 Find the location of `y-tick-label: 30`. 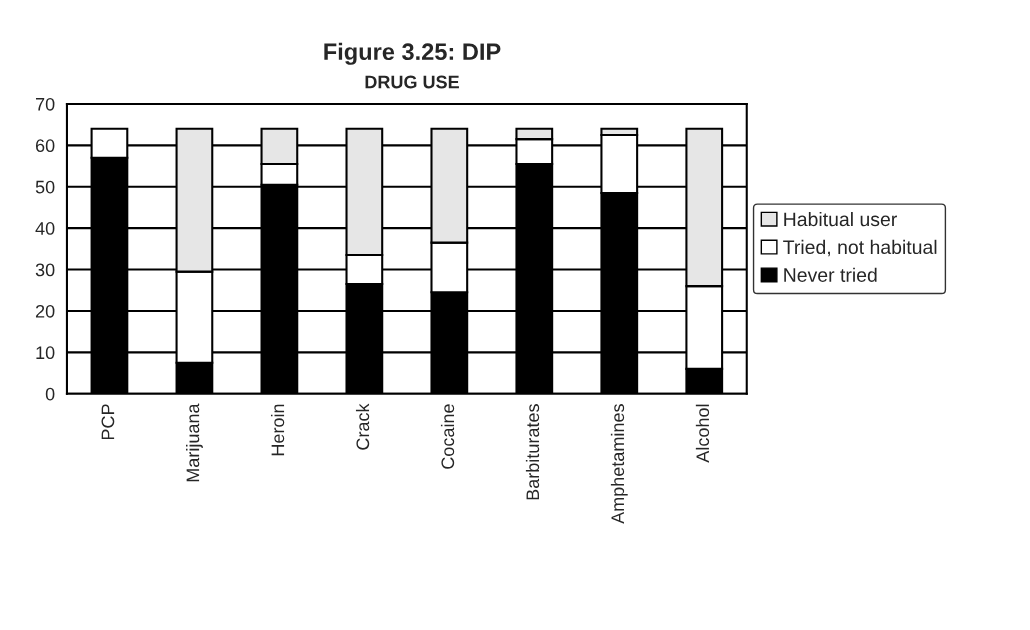

y-tick-label: 30 is located at coordinates (45, 270).